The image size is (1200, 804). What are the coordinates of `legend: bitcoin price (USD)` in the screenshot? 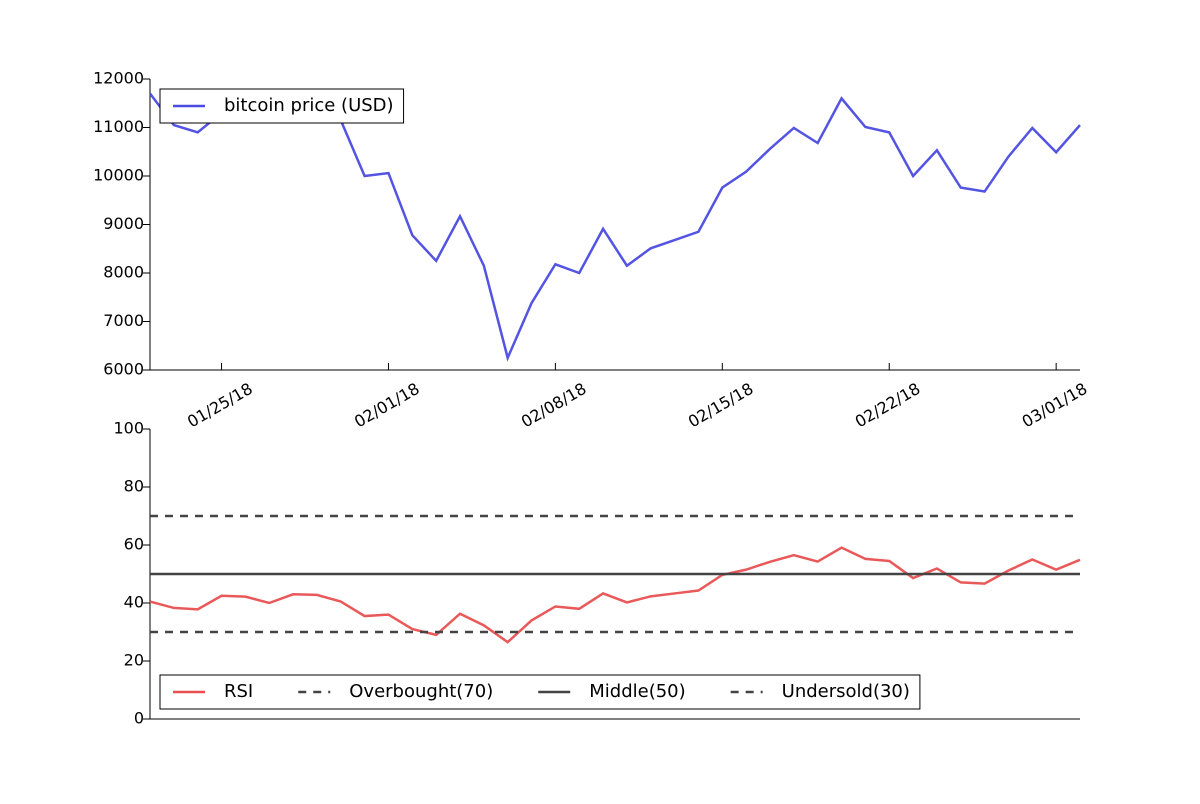 It's located at (282, 106).